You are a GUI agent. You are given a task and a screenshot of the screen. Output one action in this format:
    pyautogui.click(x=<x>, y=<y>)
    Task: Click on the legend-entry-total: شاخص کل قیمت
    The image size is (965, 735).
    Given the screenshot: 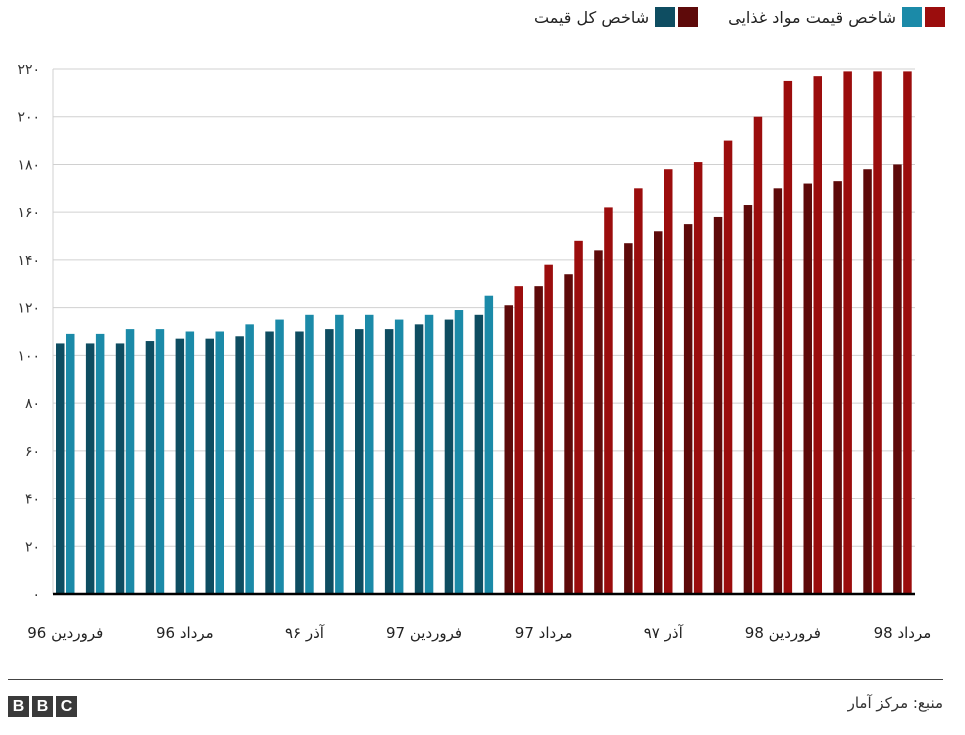 What is the action you would take?
    pyautogui.click(x=616, y=17)
    